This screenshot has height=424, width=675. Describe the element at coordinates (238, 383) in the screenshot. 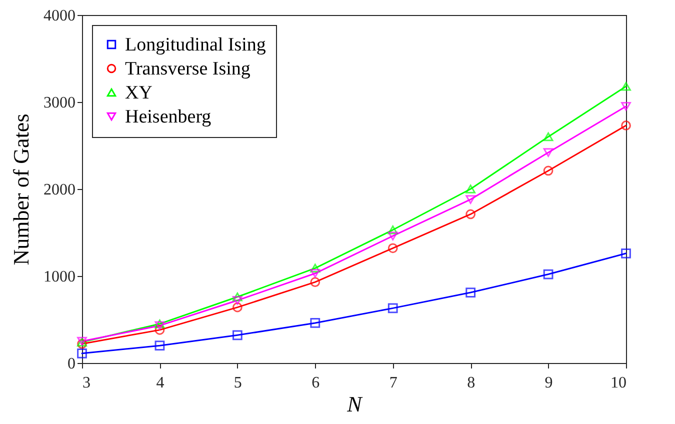

I see `x-tick-label: 5` at that location.